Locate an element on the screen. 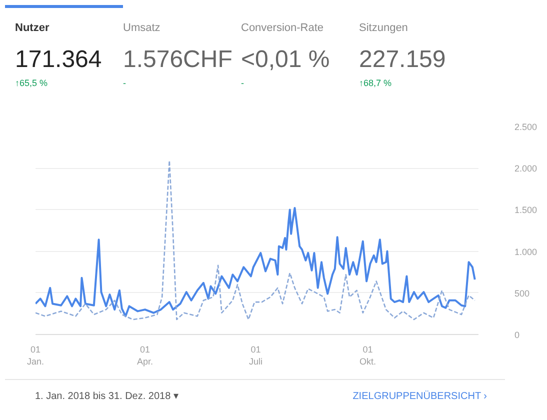 The height and width of the screenshot is (420, 547). text: Umsatz is located at coordinates (142, 28).